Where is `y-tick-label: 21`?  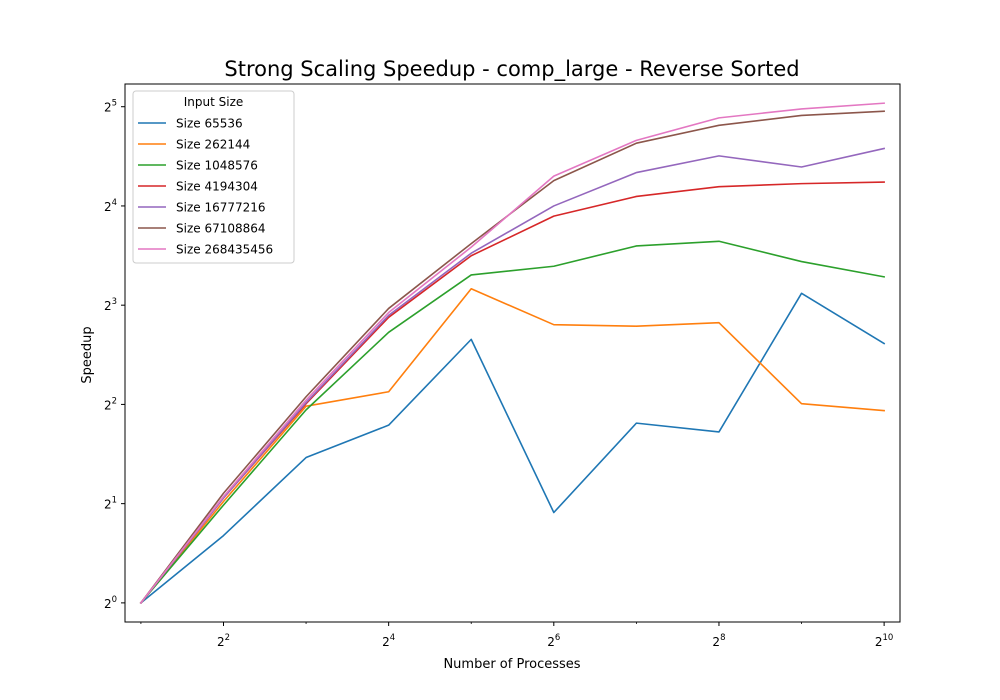
y-tick-label: 21 is located at coordinates (110, 504).